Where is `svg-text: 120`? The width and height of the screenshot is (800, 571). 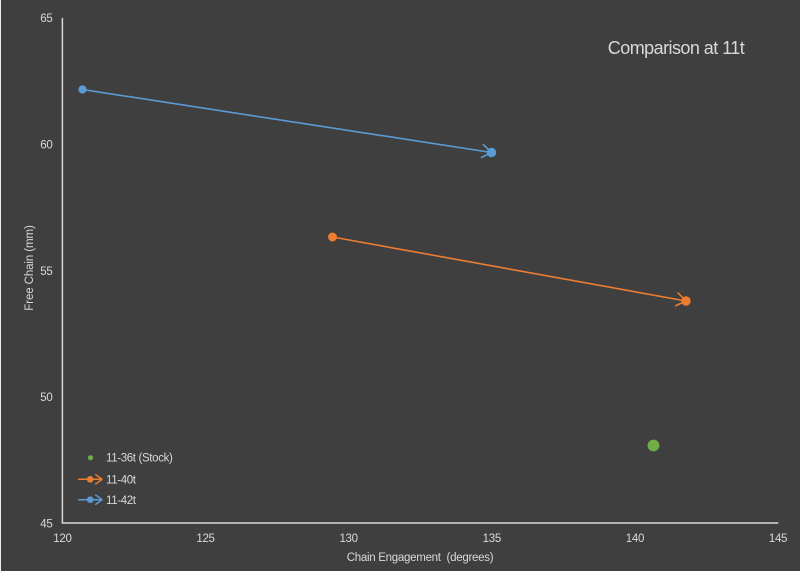
svg-text: 120 is located at coordinates (62, 539).